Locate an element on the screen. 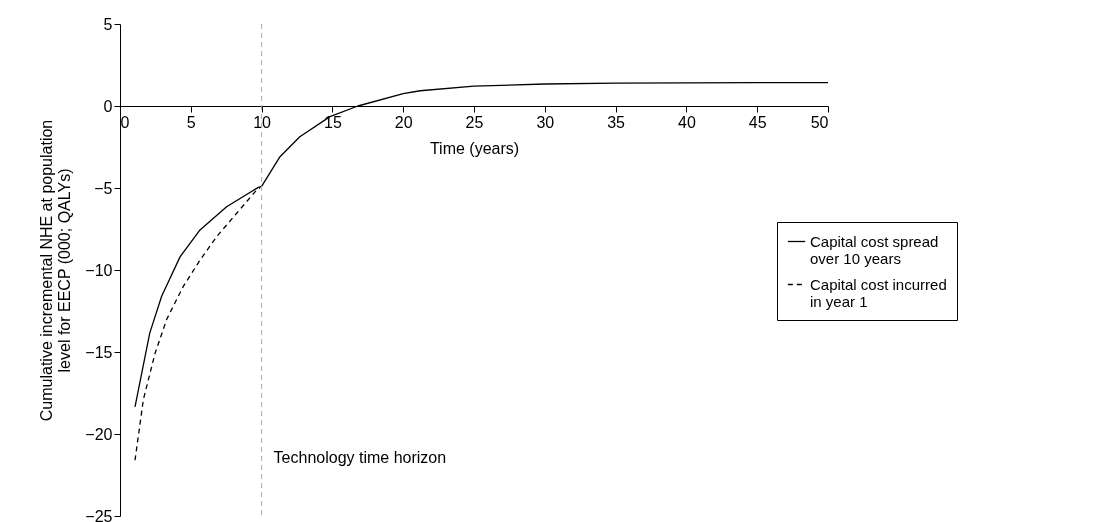 The width and height of the screenshot is (1102, 522). y-tick-label: 0 is located at coordinates (108, 106).